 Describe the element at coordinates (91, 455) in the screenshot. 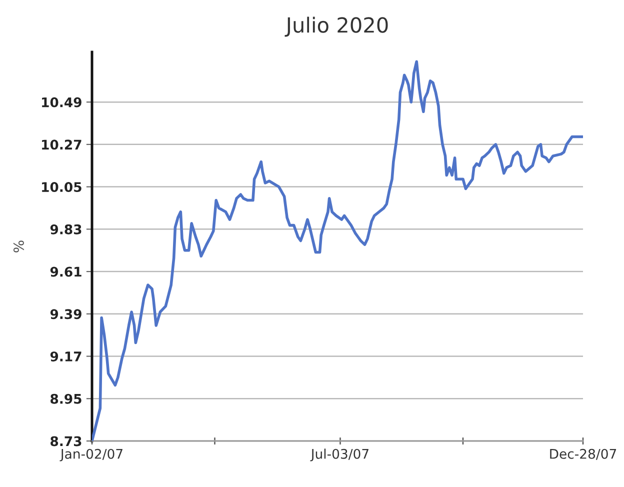

I see `x-tick-label: Jan-02/07` at that location.